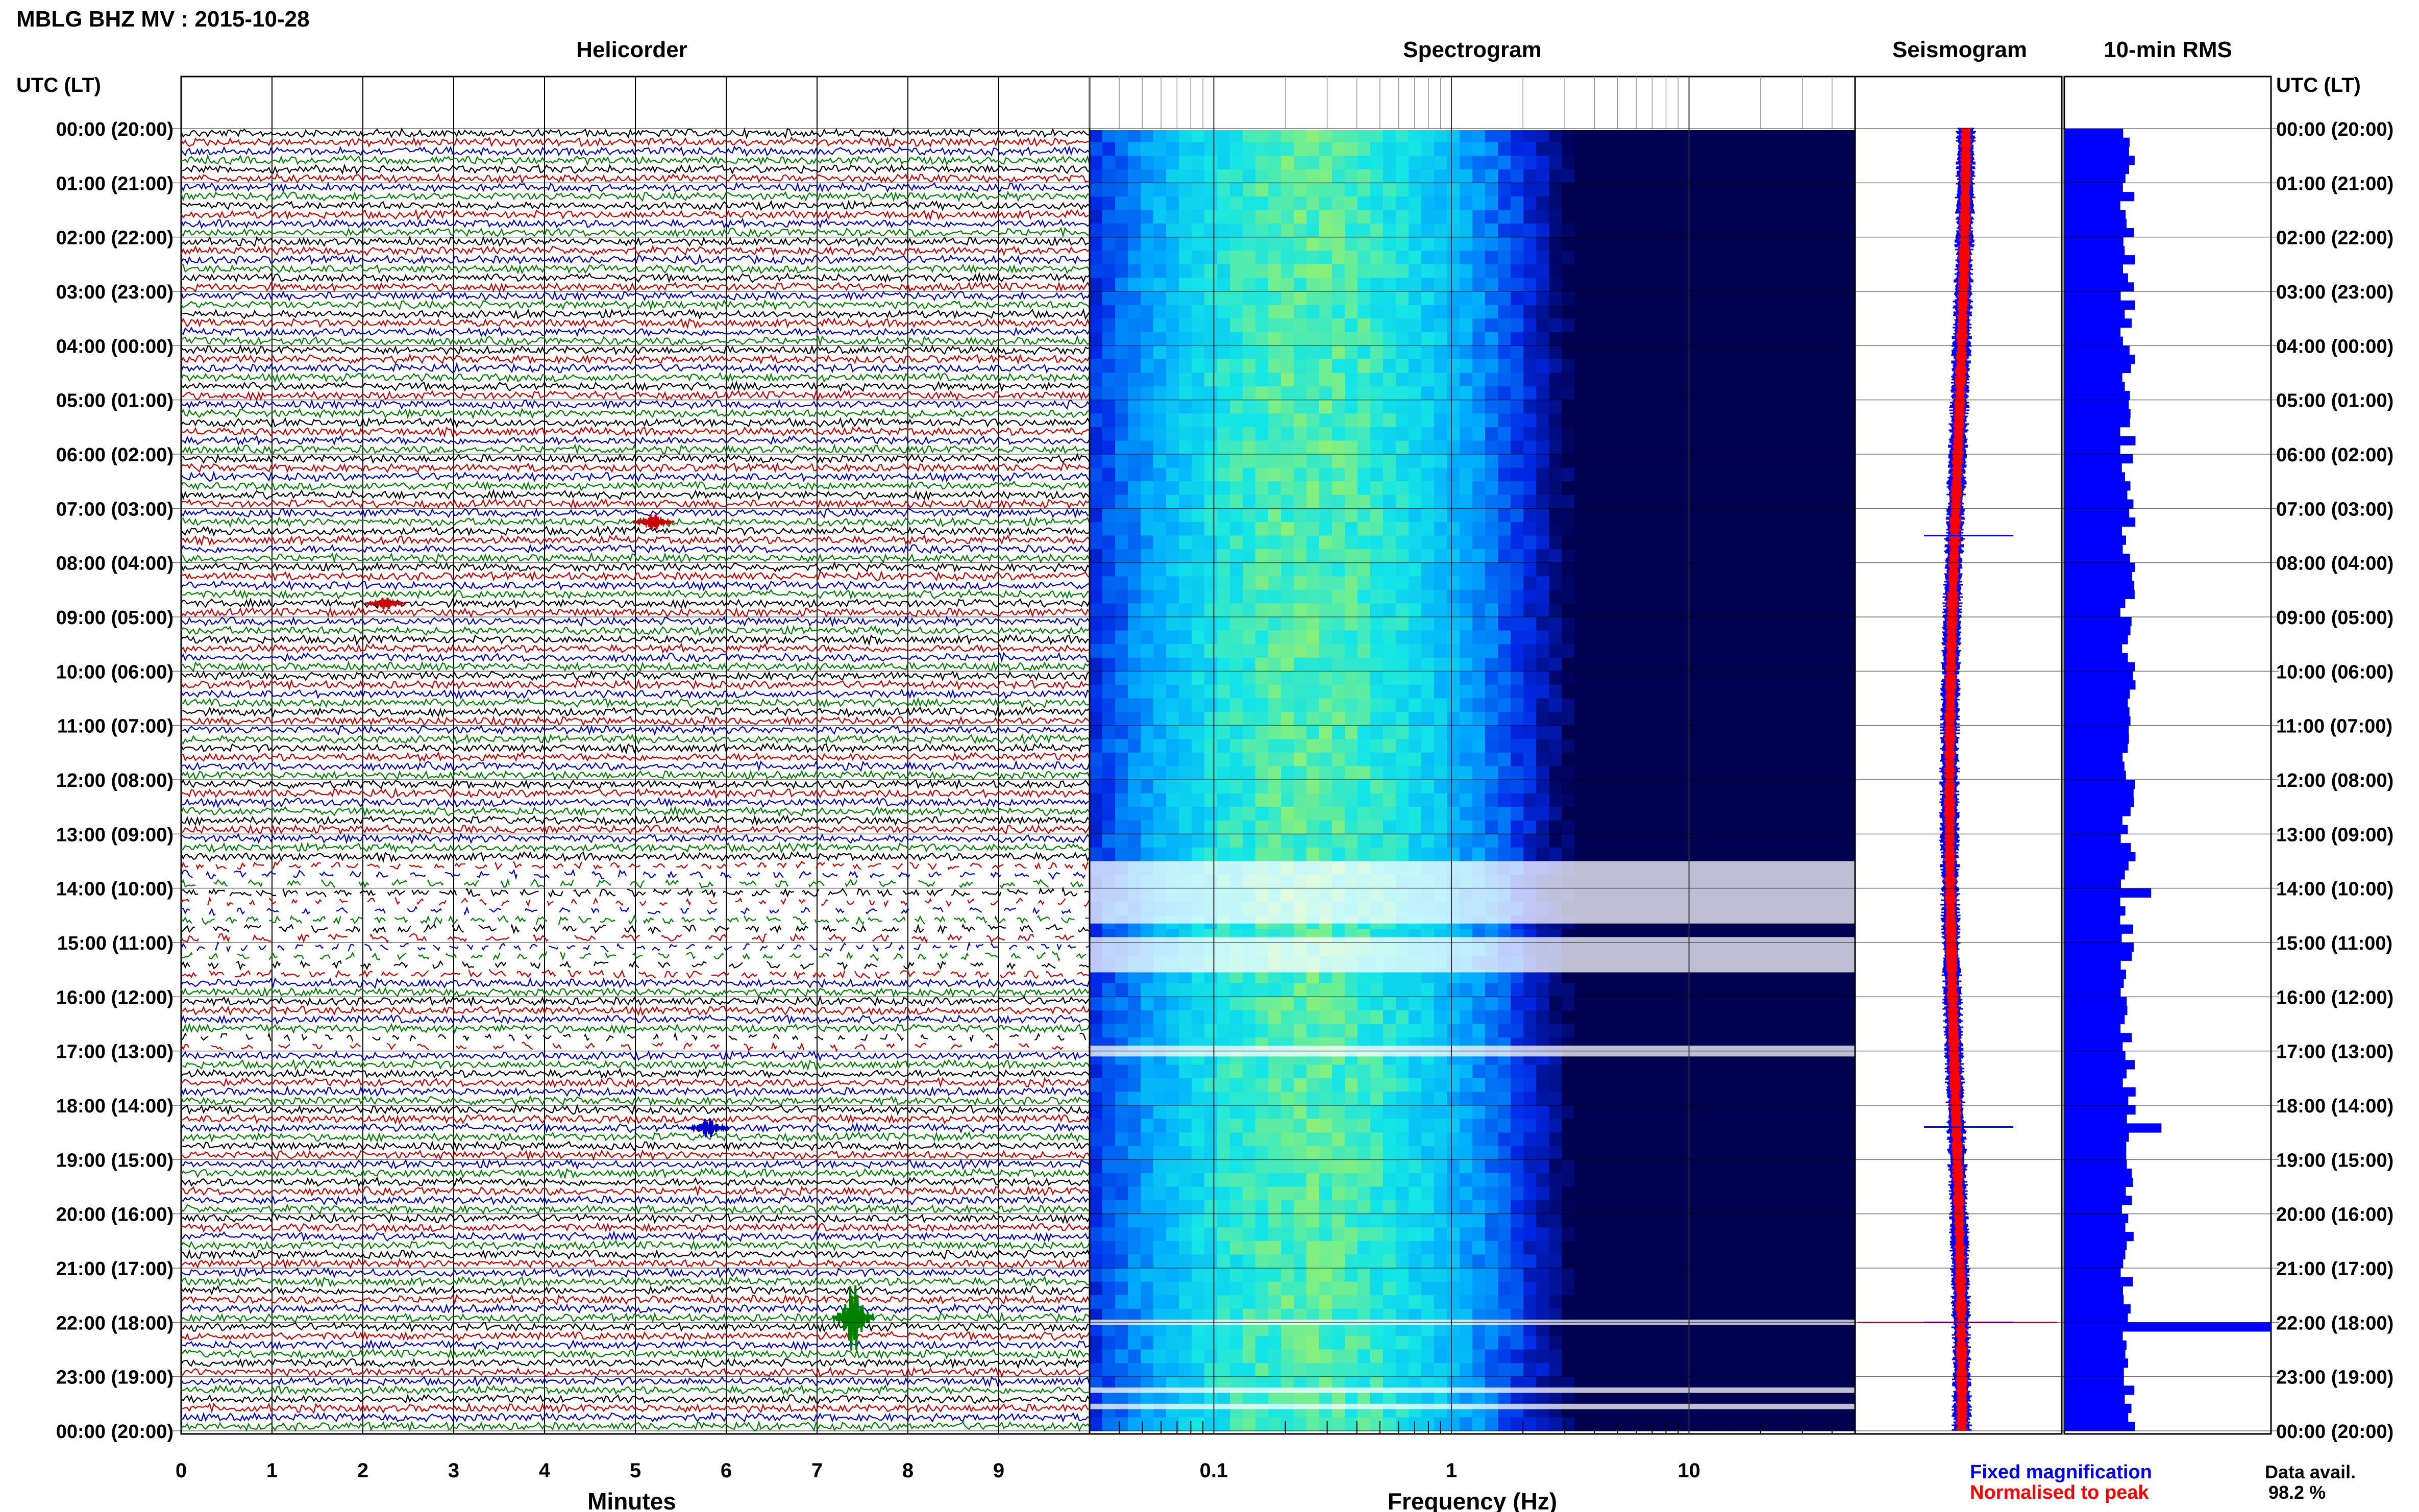  Describe the element at coordinates (998, 1470) in the screenshot. I see `helicorder-x-tick-label: 9` at that location.